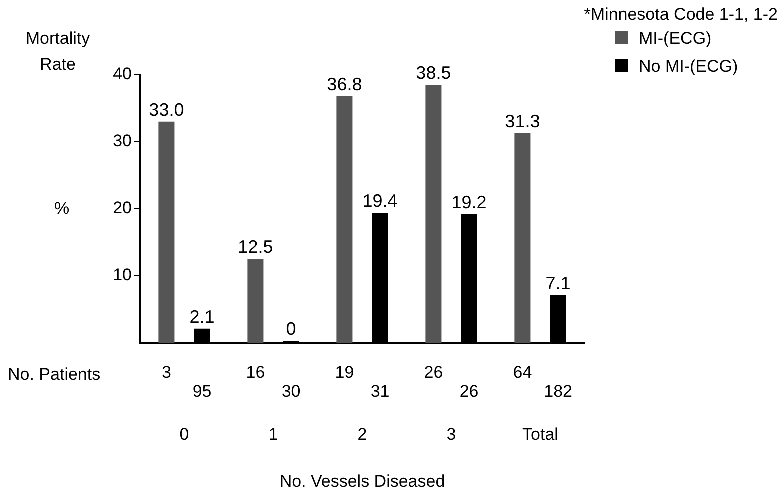  What do you see at coordinates (256, 372) in the screenshot?
I see `text: 16` at bounding box center [256, 372].